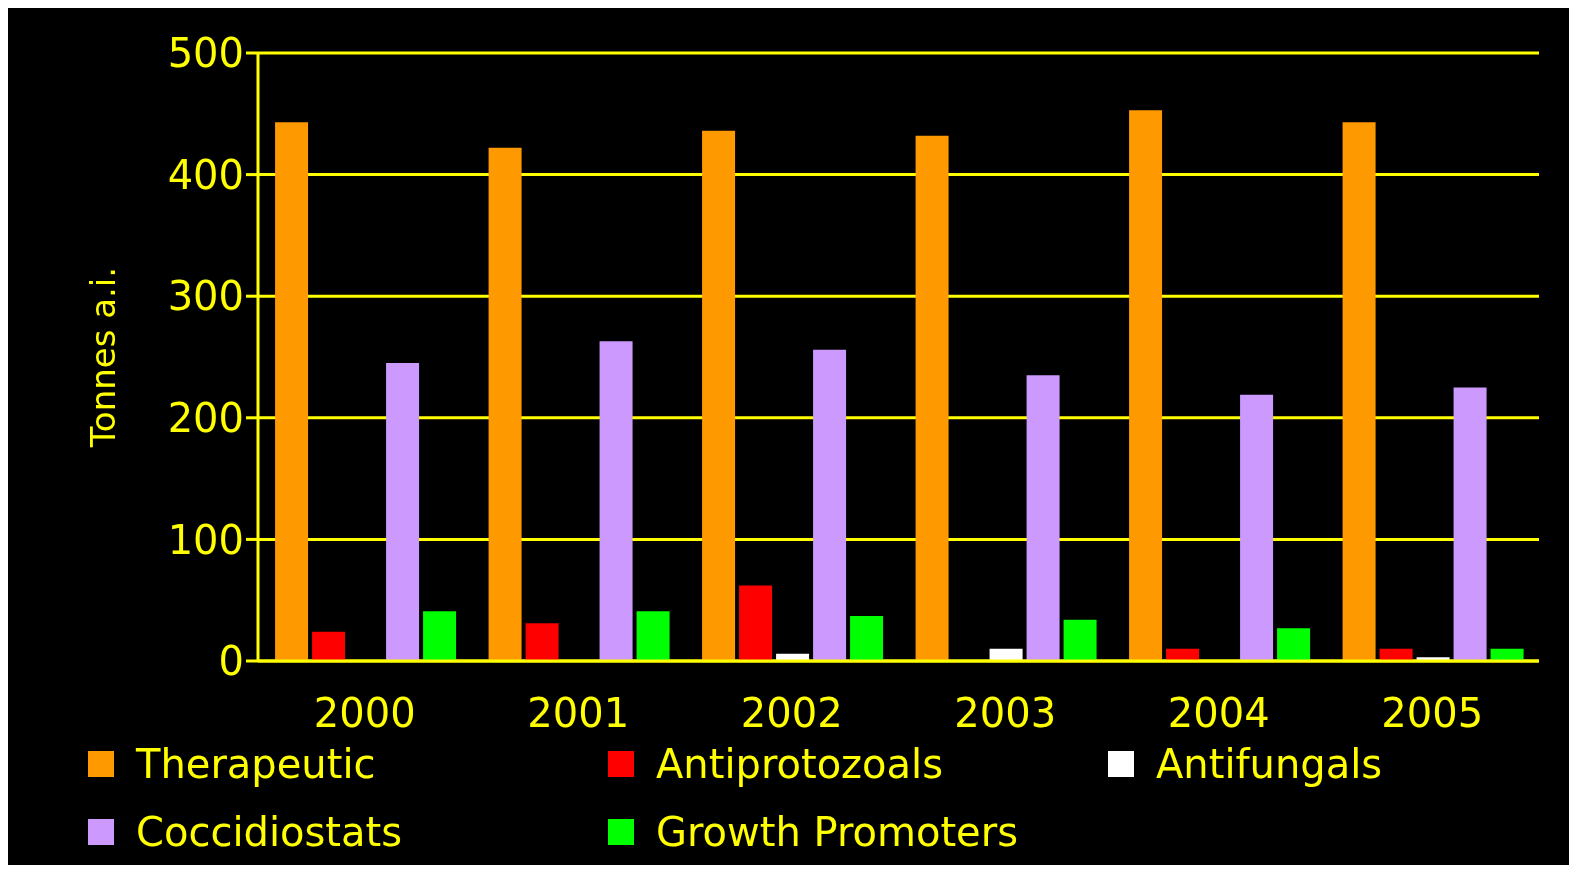  What do you see at coordinates (578, 713) in the screenshot?
I see `x-tick-label: 2001` at bounding box center [578, 713].